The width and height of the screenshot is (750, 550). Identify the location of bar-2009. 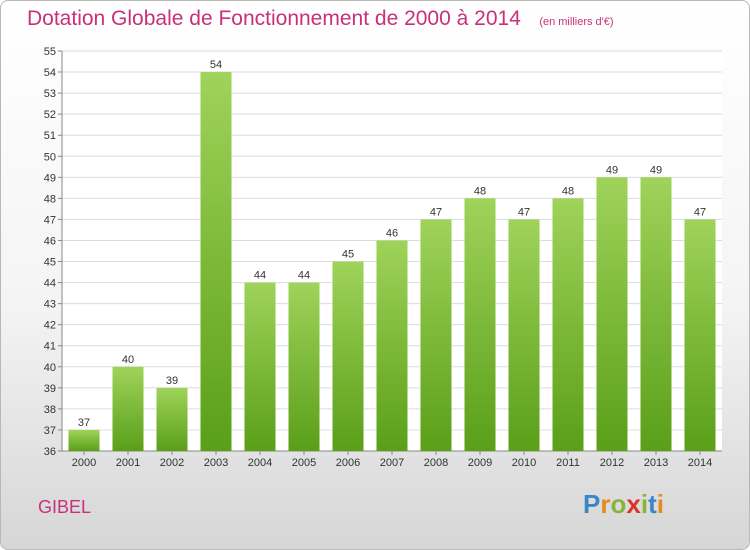
(480, 324).